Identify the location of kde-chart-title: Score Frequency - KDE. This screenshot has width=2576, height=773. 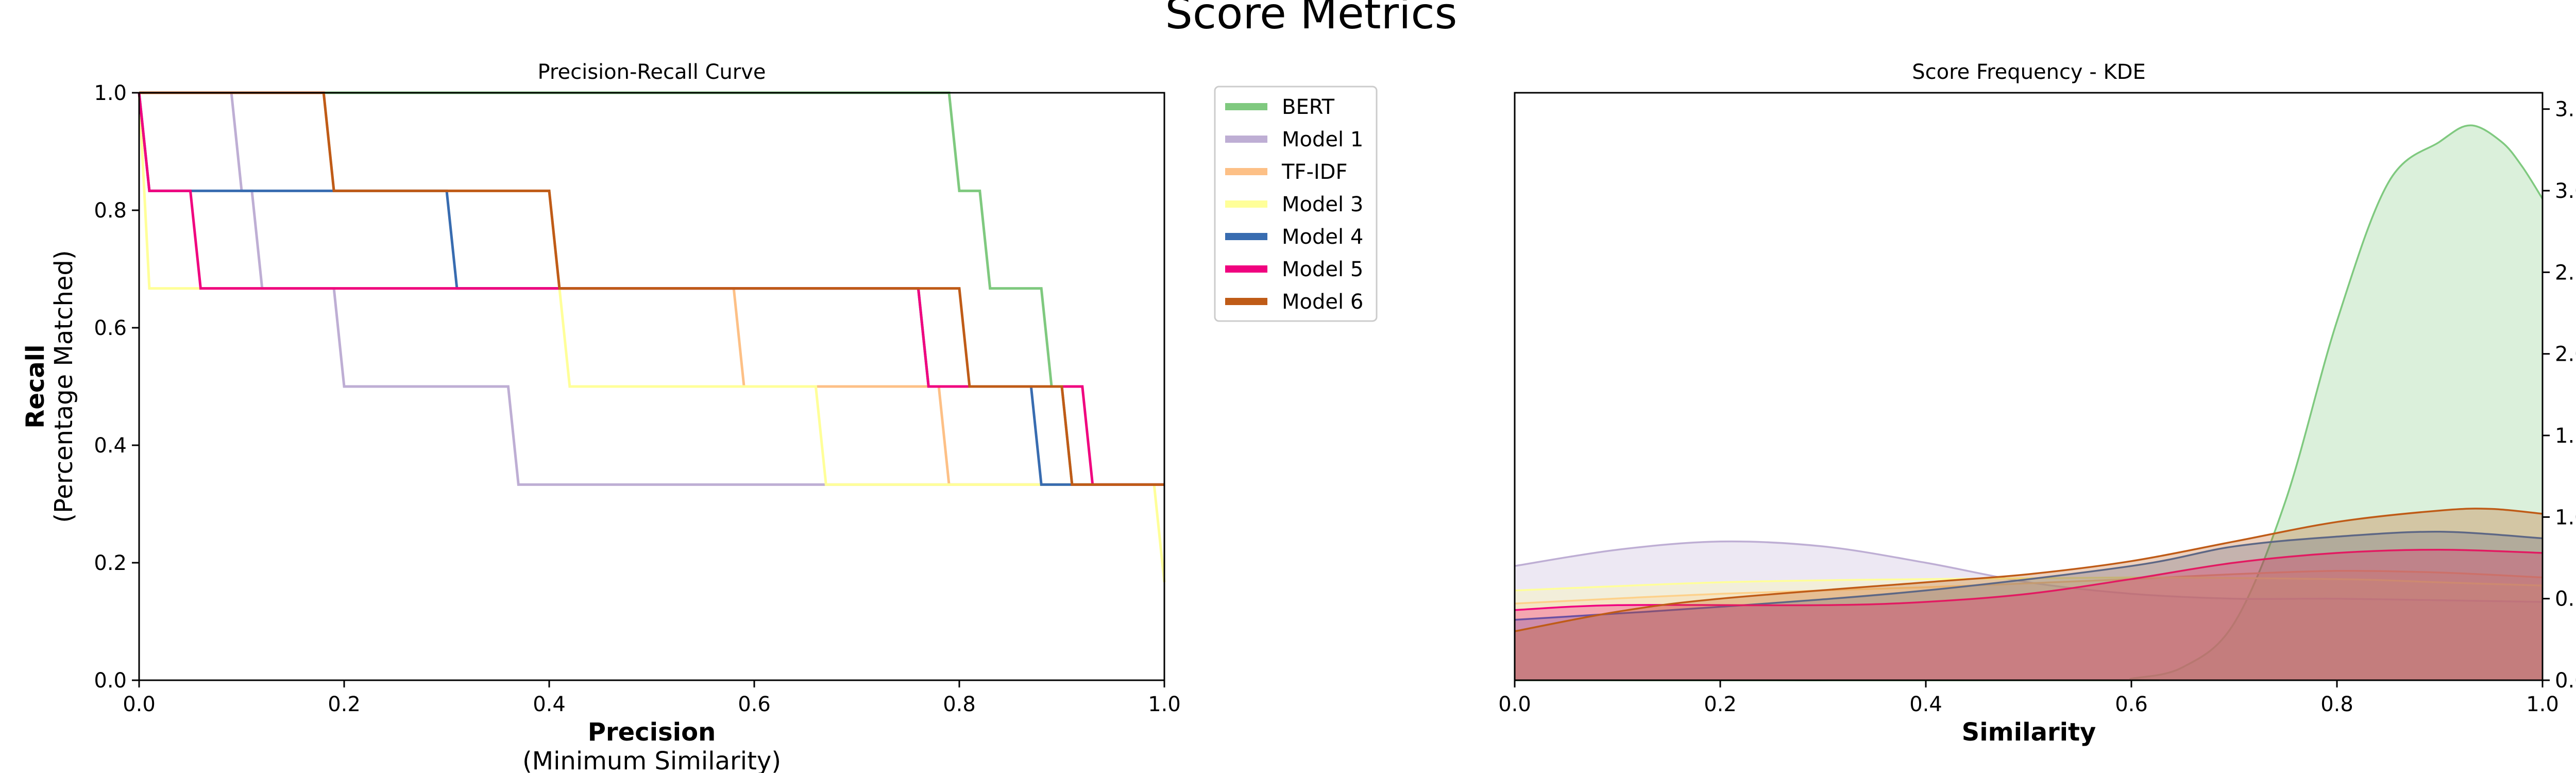
(2029, 72).